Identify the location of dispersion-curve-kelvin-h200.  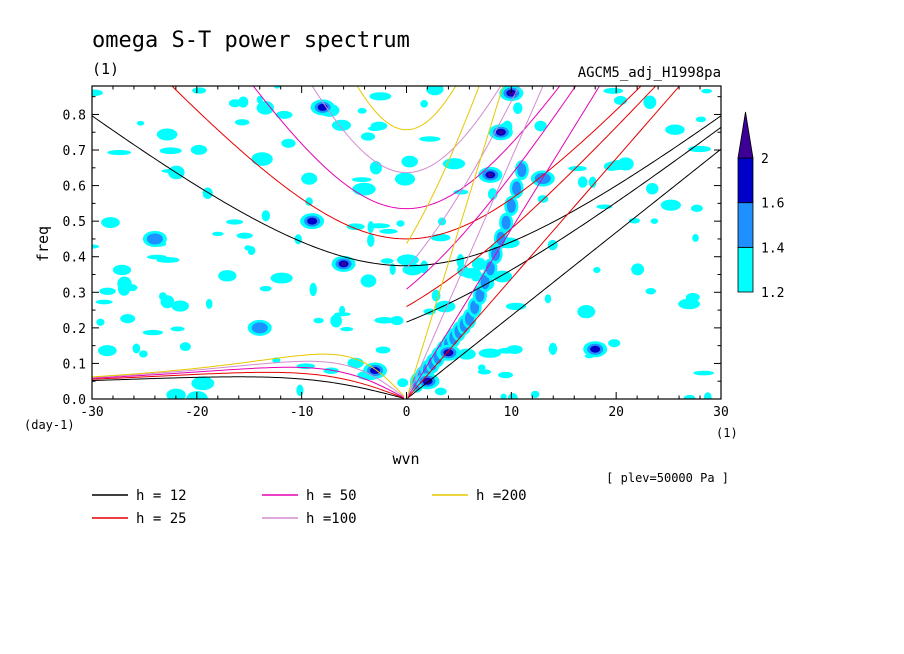
(455, 242).